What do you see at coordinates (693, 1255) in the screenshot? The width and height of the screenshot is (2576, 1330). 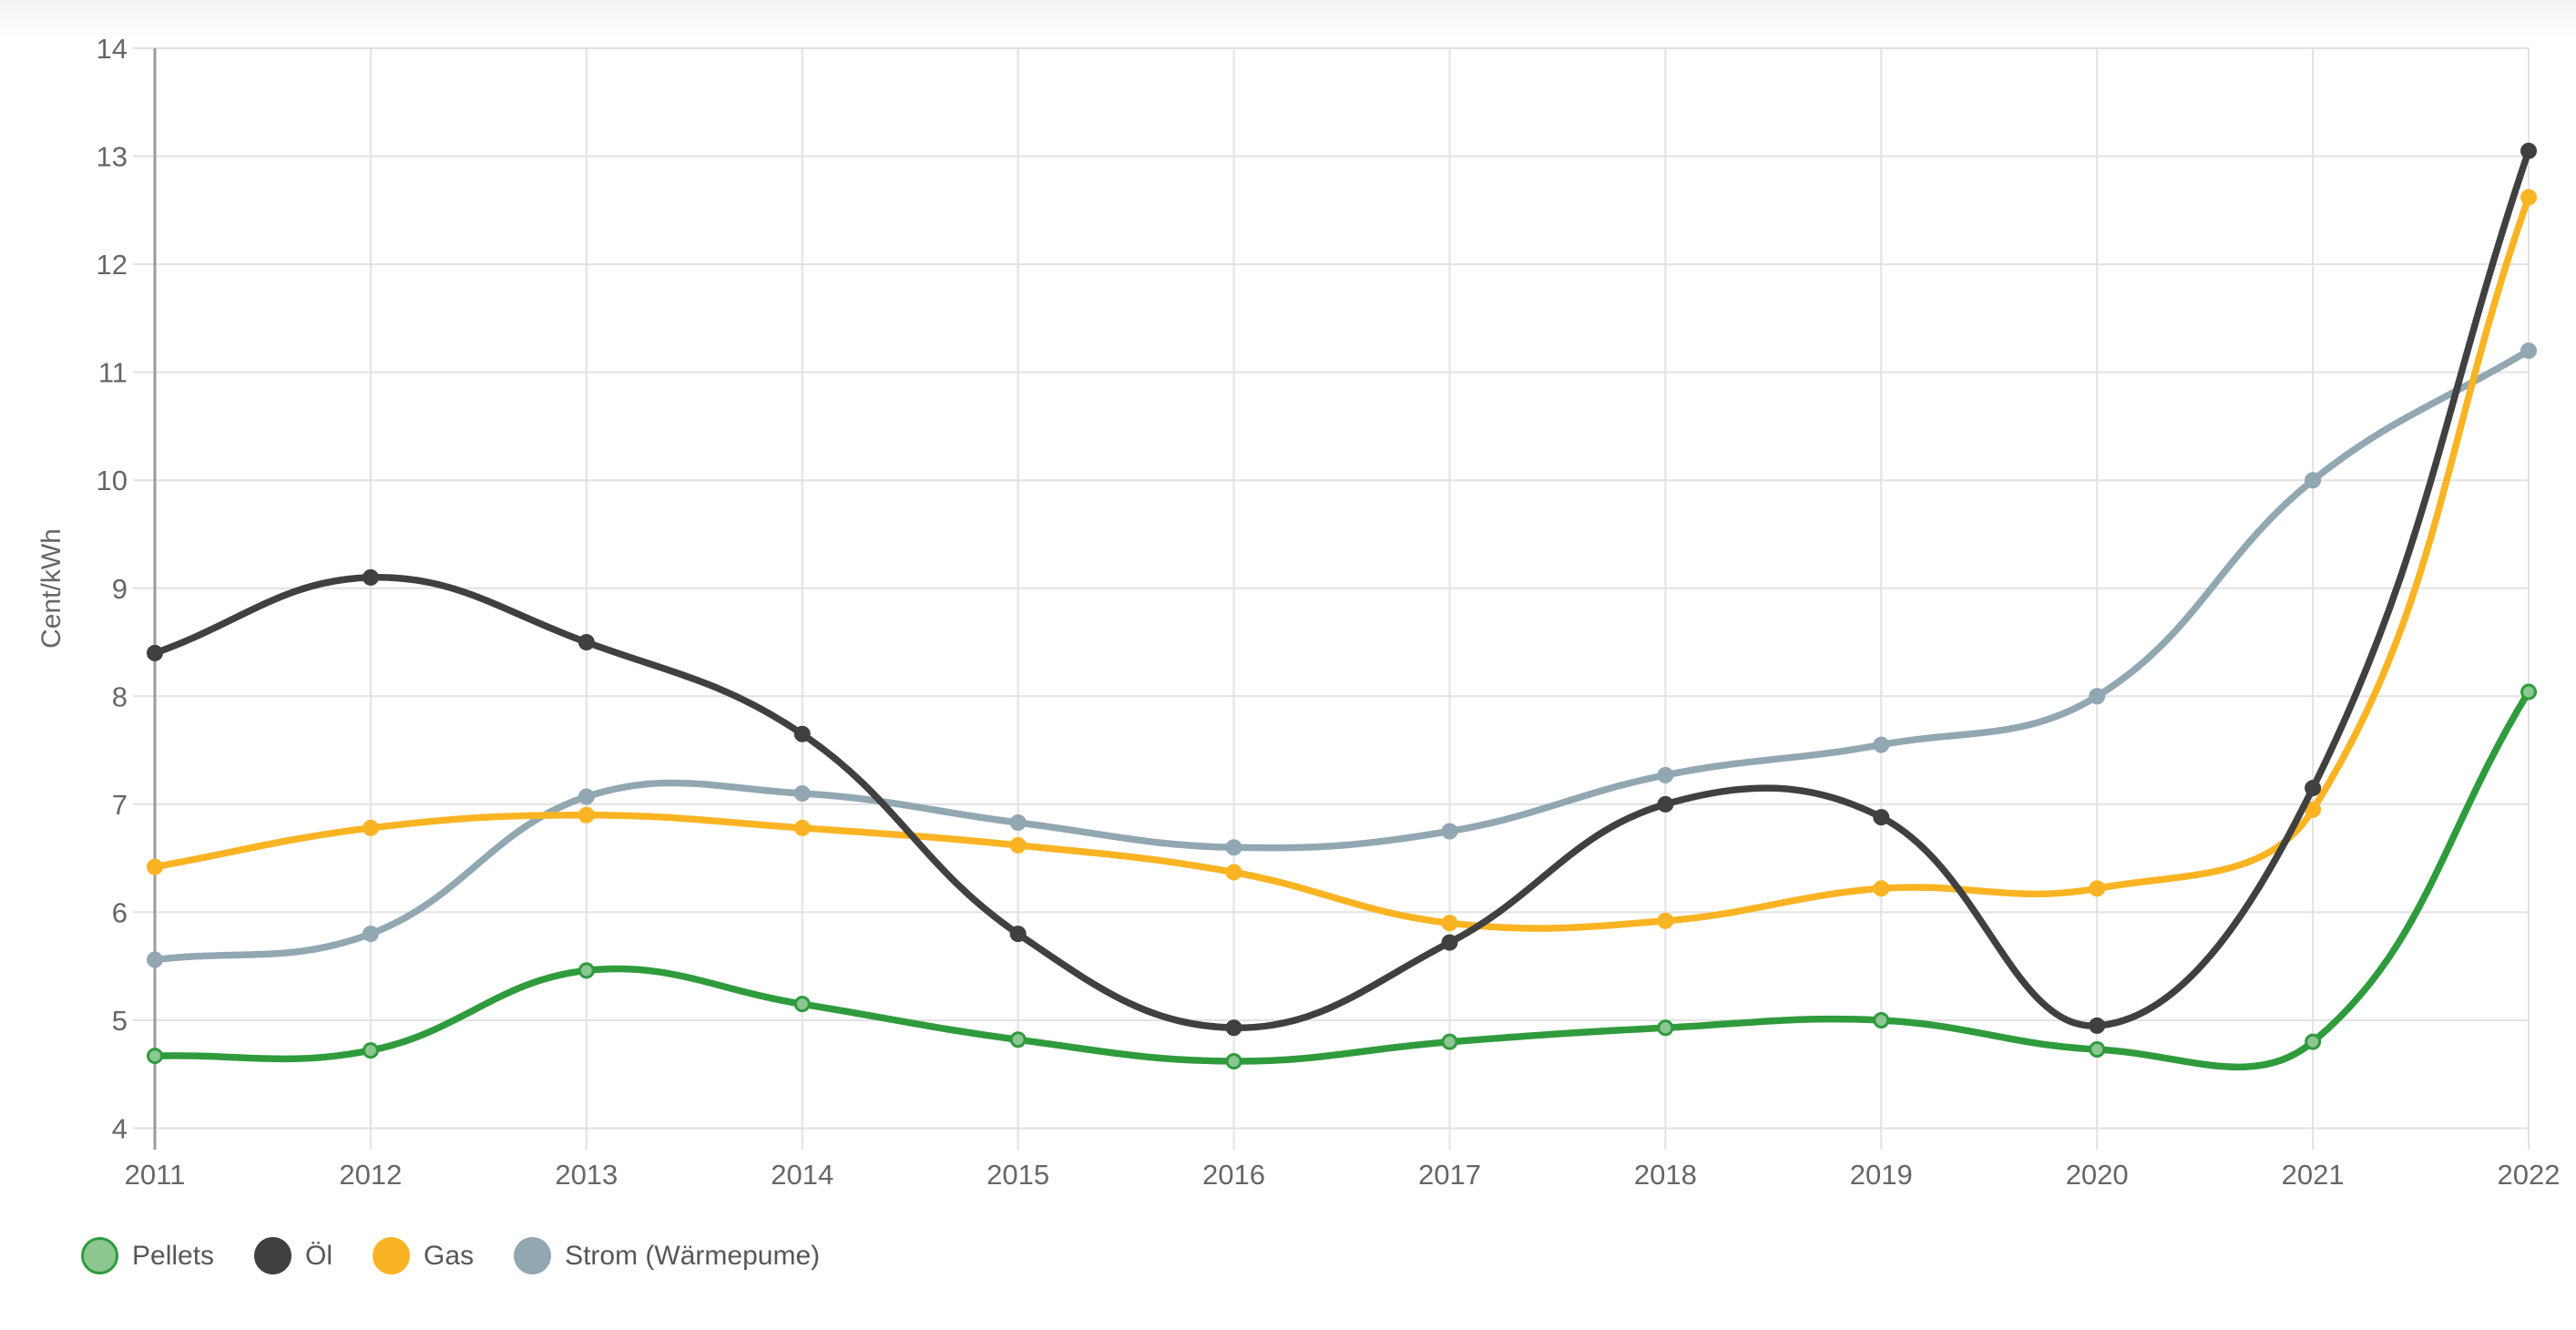 I see `legend-label-strom: Strom (Wärmepume)` at bounding box center [693, 1255].